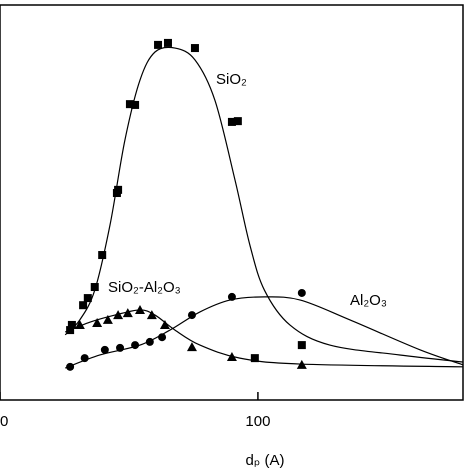 The image size is (474, 474). I want to click on x-tick-label: 100, so click(257, 421).